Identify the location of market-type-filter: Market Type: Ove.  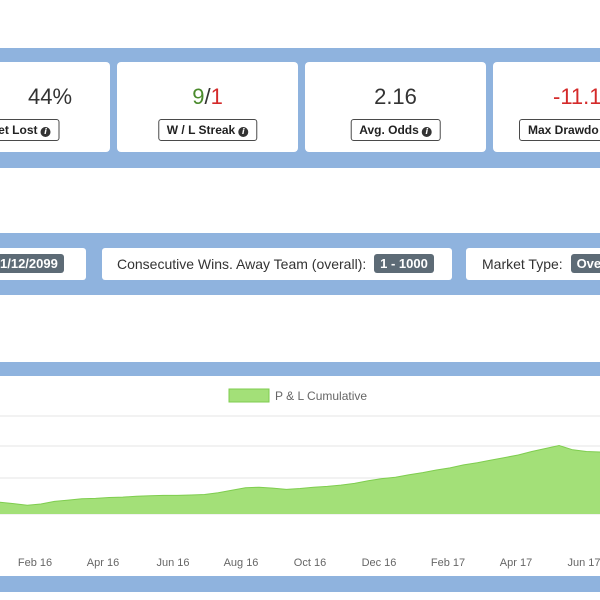
(533, 264).